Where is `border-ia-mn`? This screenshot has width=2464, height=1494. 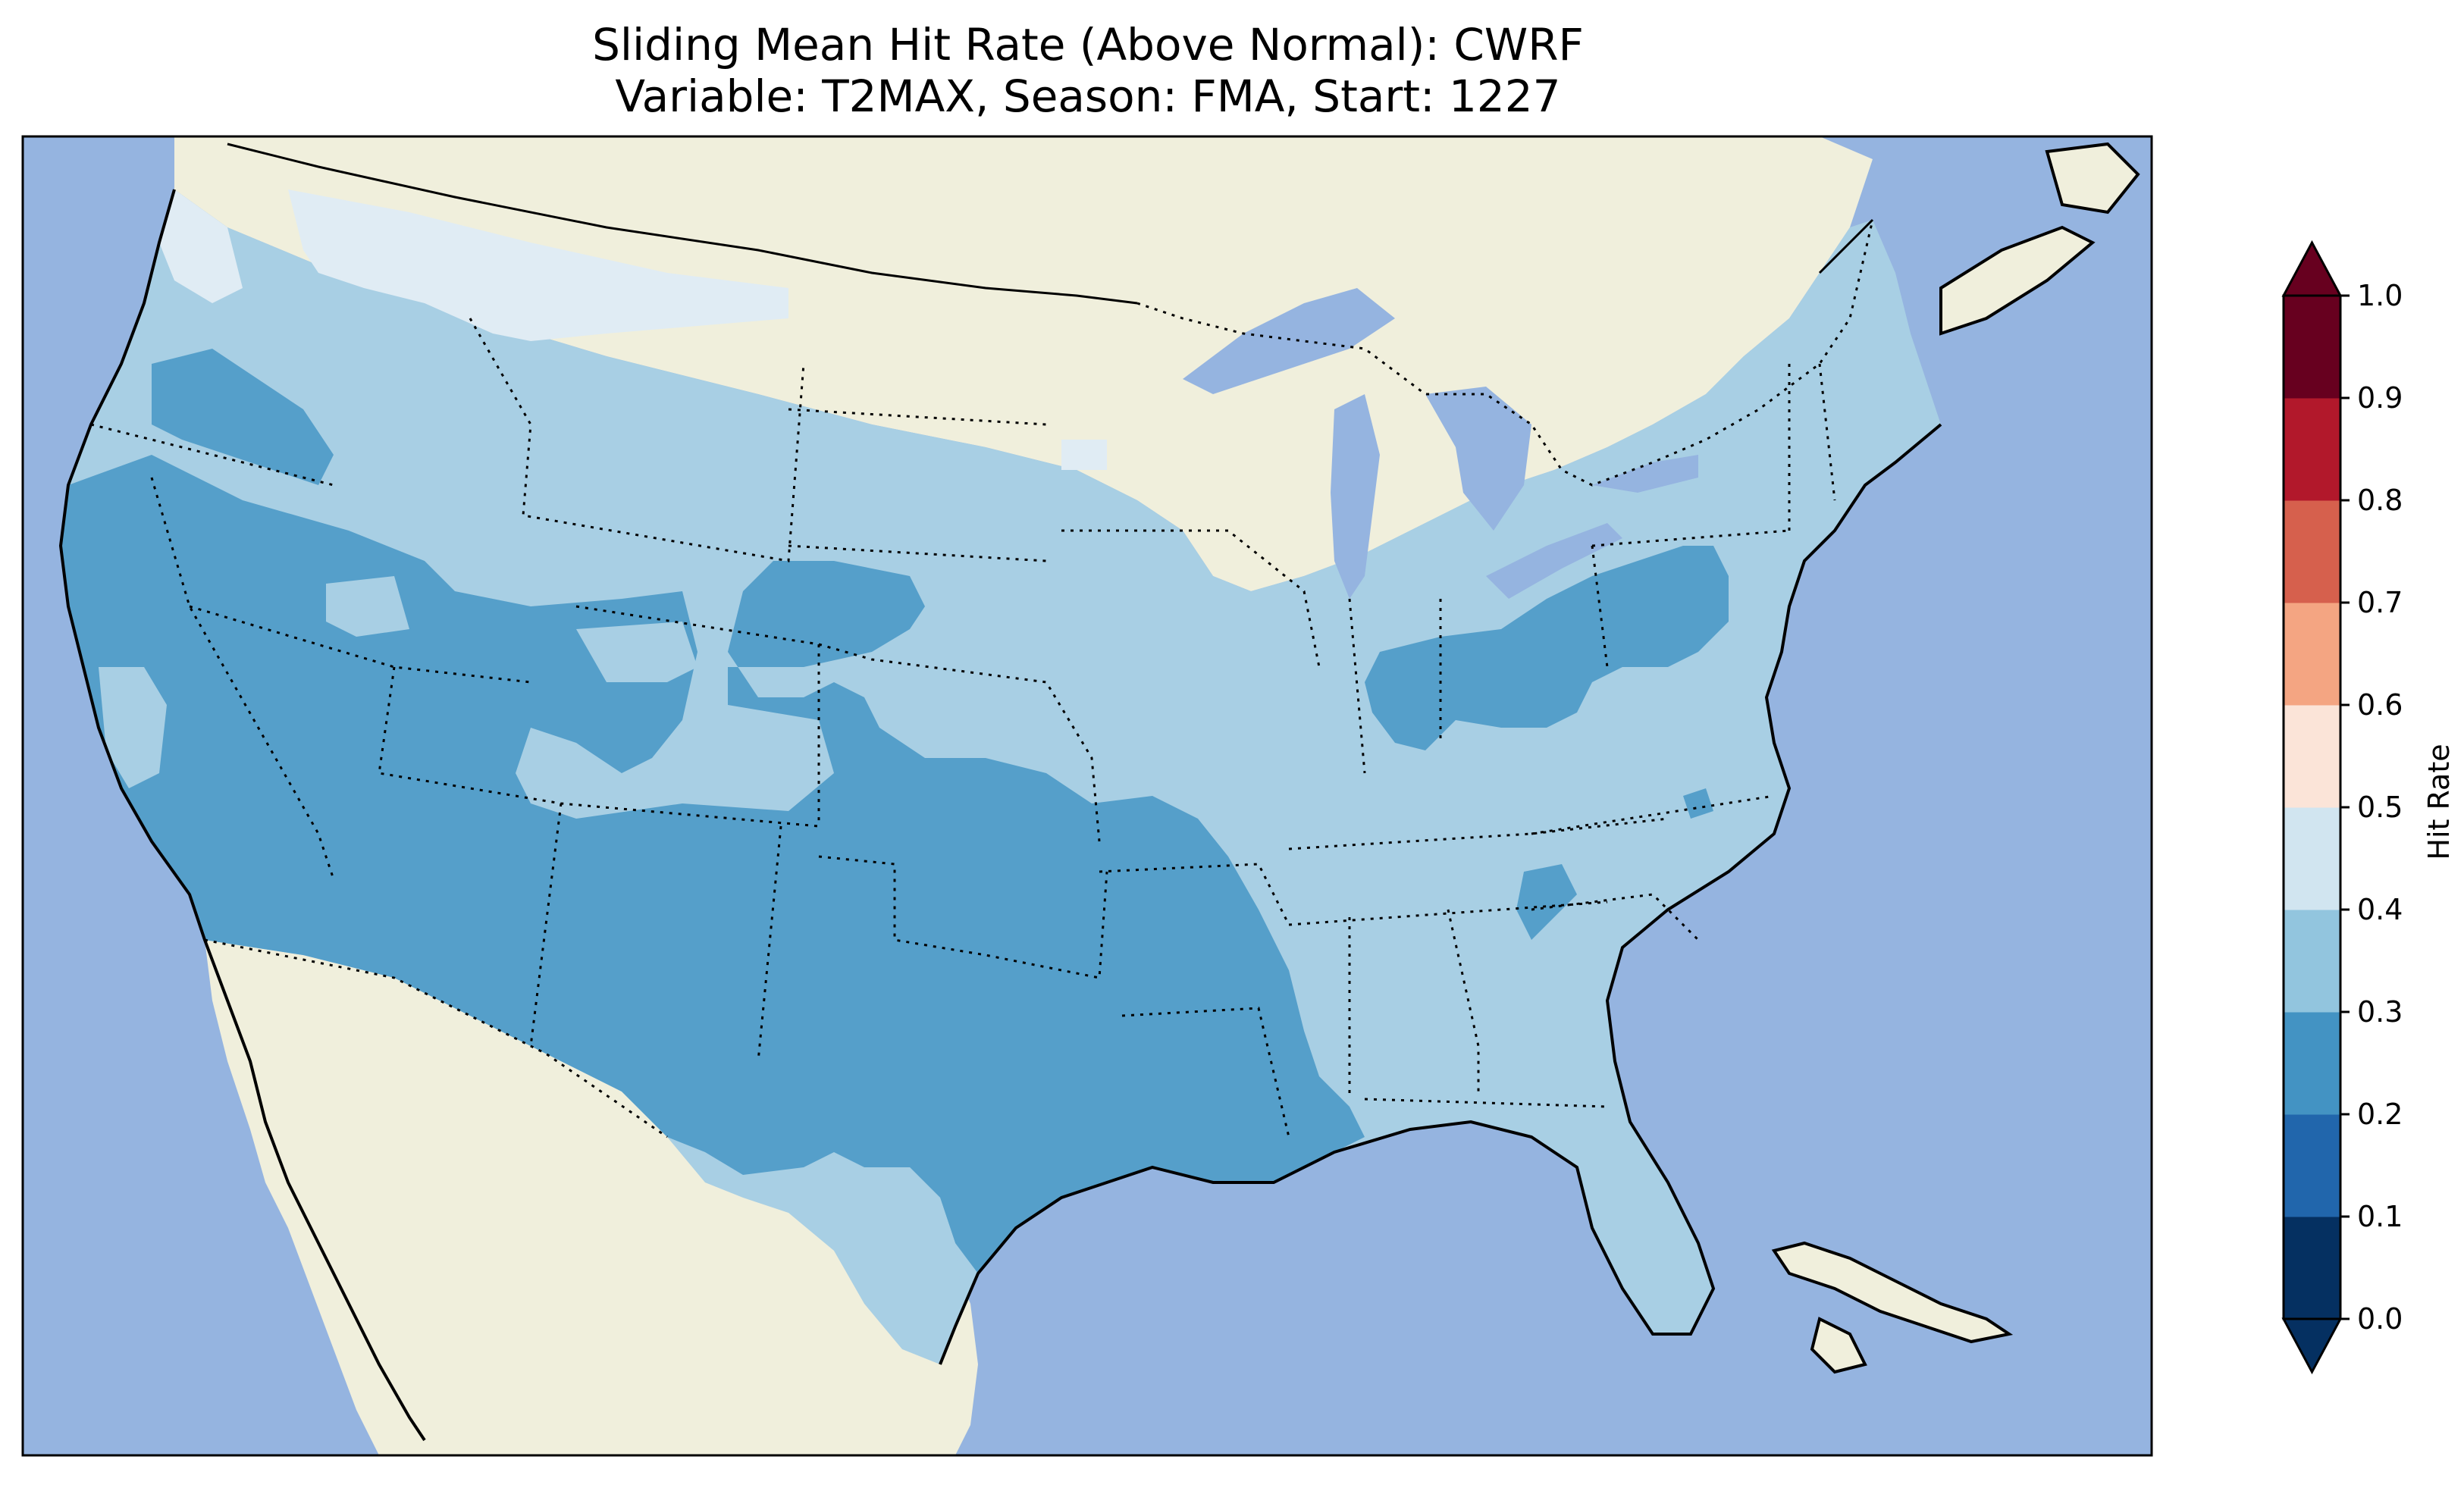 border-ia-mn is located at coordinates (1191, 598).